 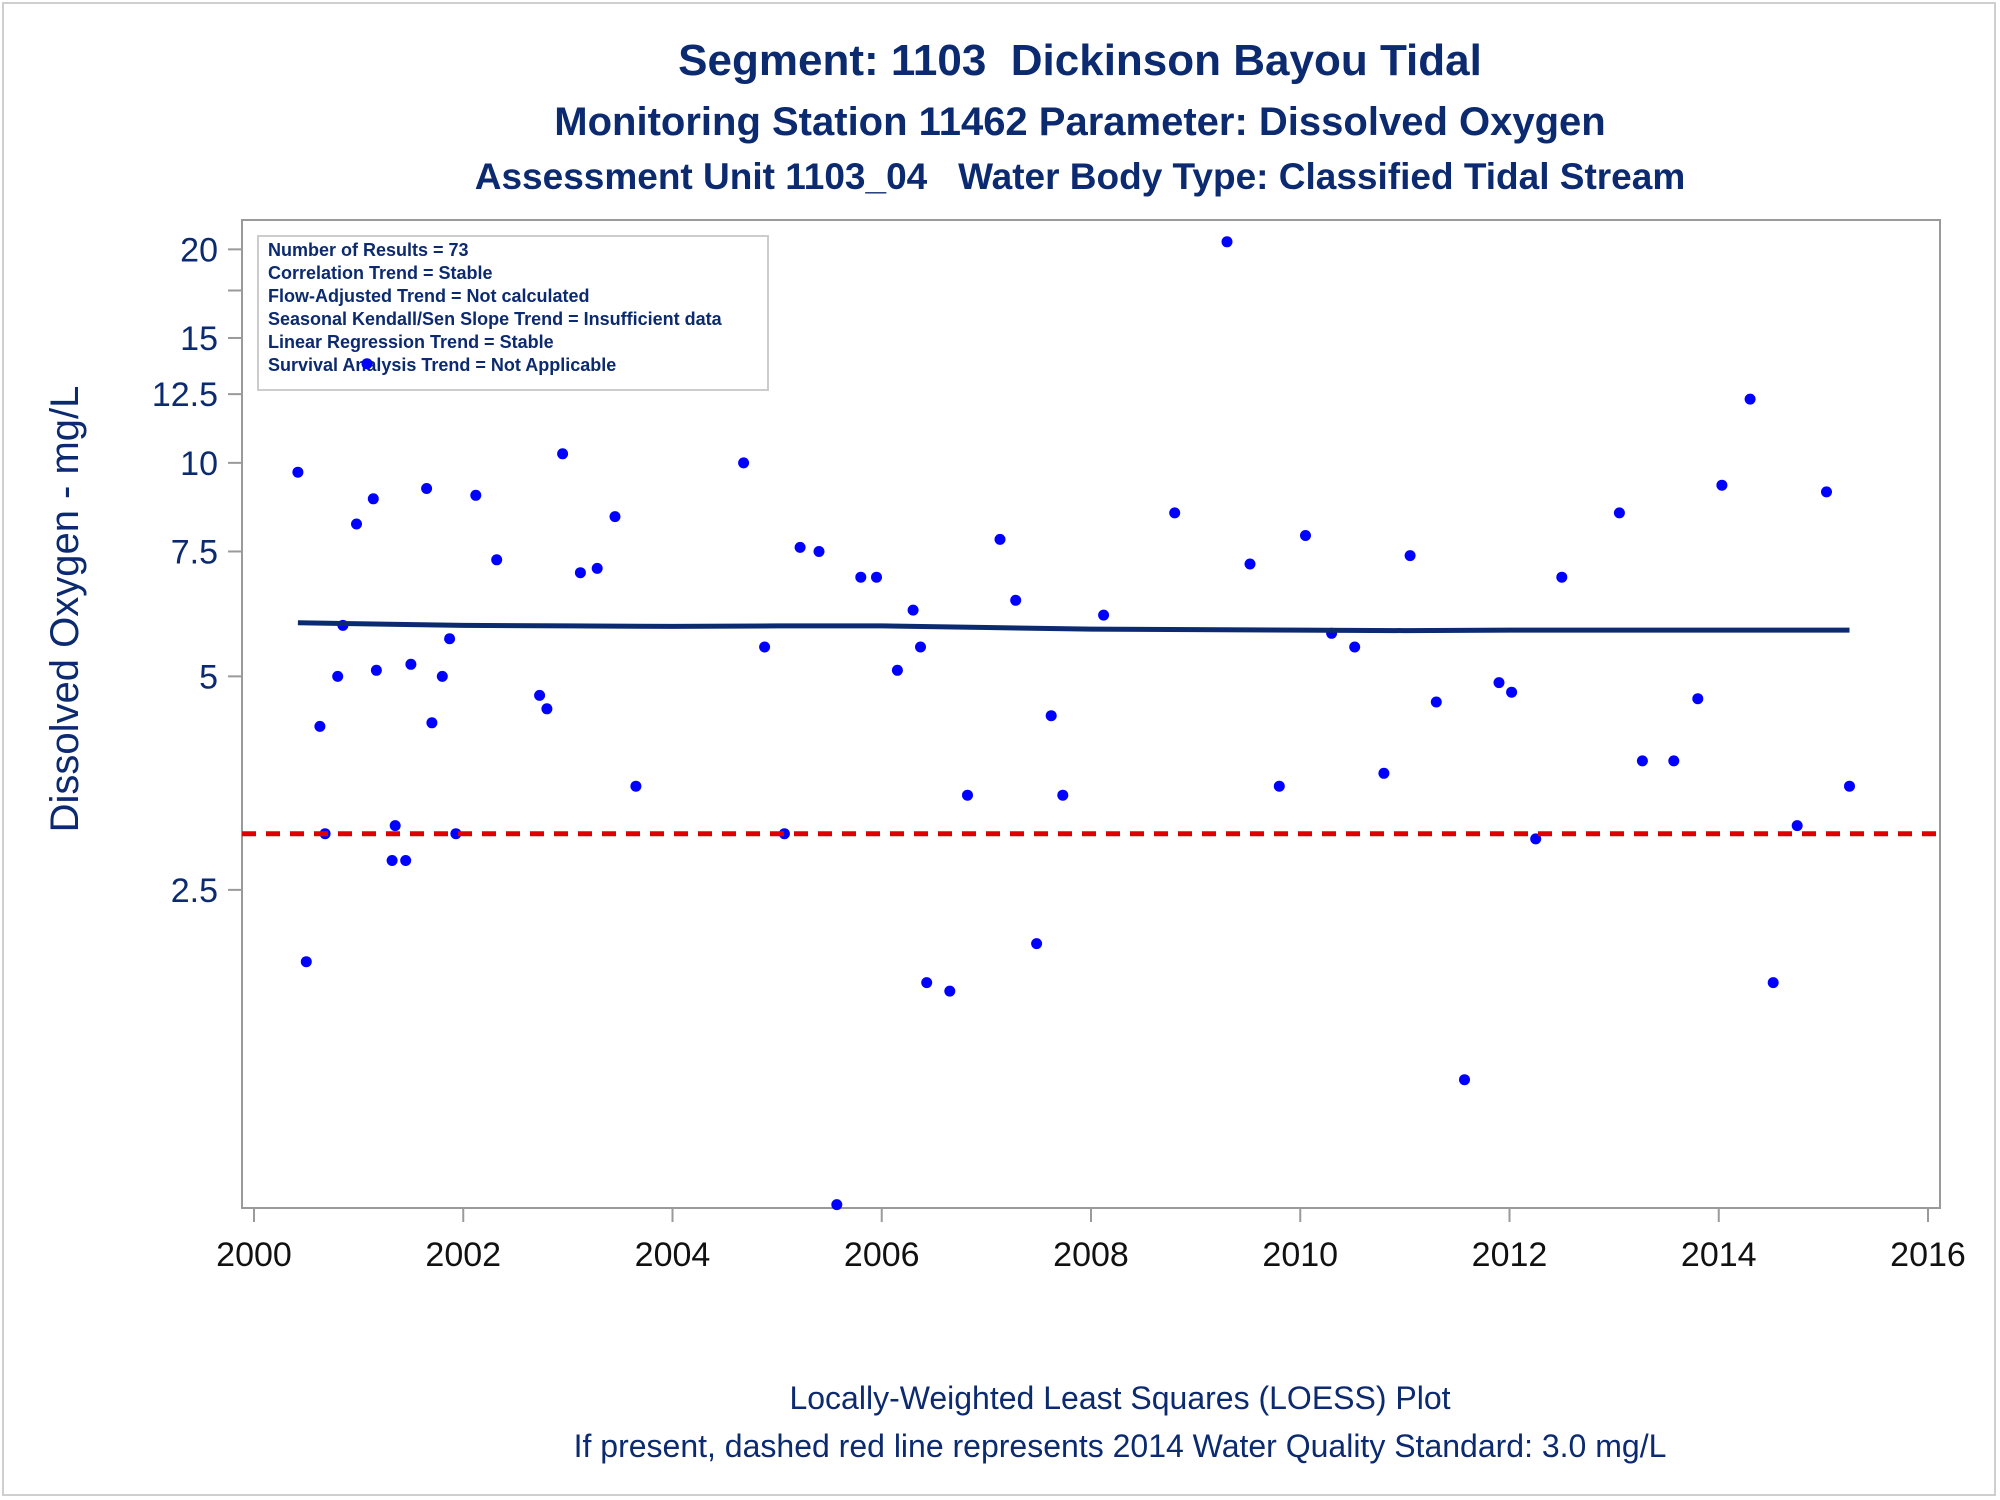 I want to click on stats-line: Linear Regression Trend = Stable, so click(x=411, y=342).